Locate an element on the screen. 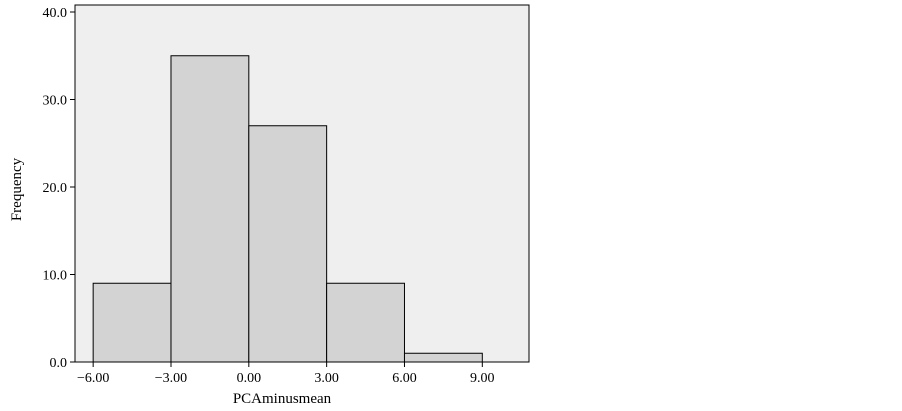 The width and height of the screenshot is (902, 411). y-axis: 0.0 10.0 20.0 30.0 40.0 is located at coordinates (59, 188).